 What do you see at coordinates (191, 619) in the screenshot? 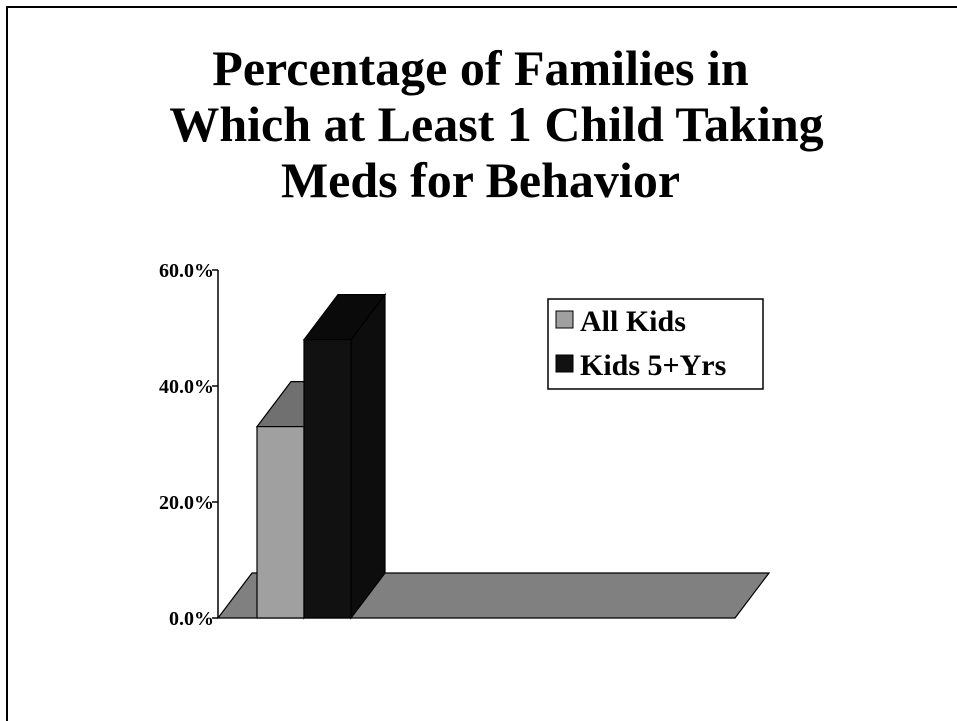
I see `y-tick-label: 0.0%` at bounding box center [191, 619].